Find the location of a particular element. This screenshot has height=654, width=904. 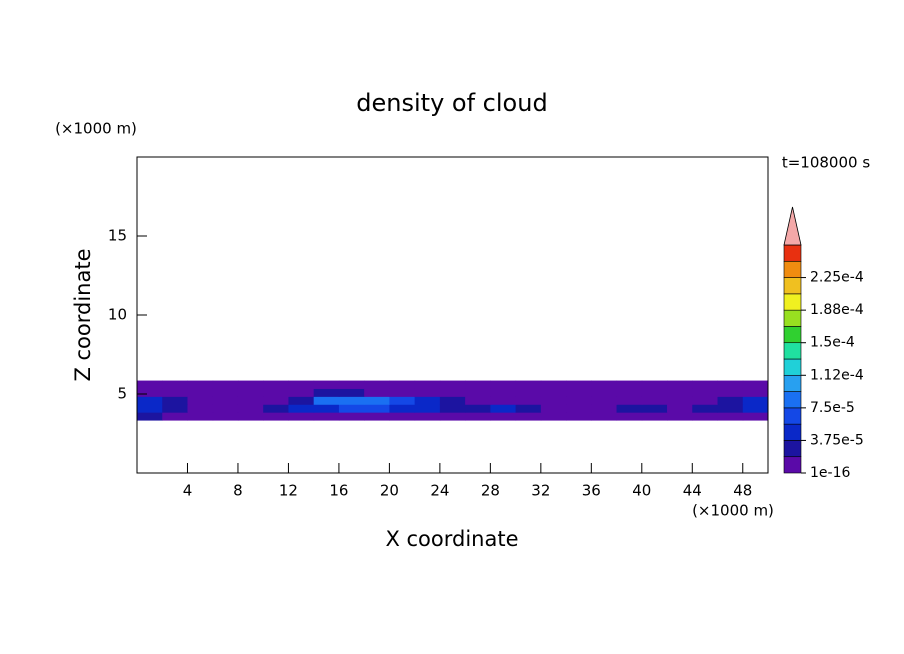

x-tick-label: 28 is located at coordinates (490, 491).